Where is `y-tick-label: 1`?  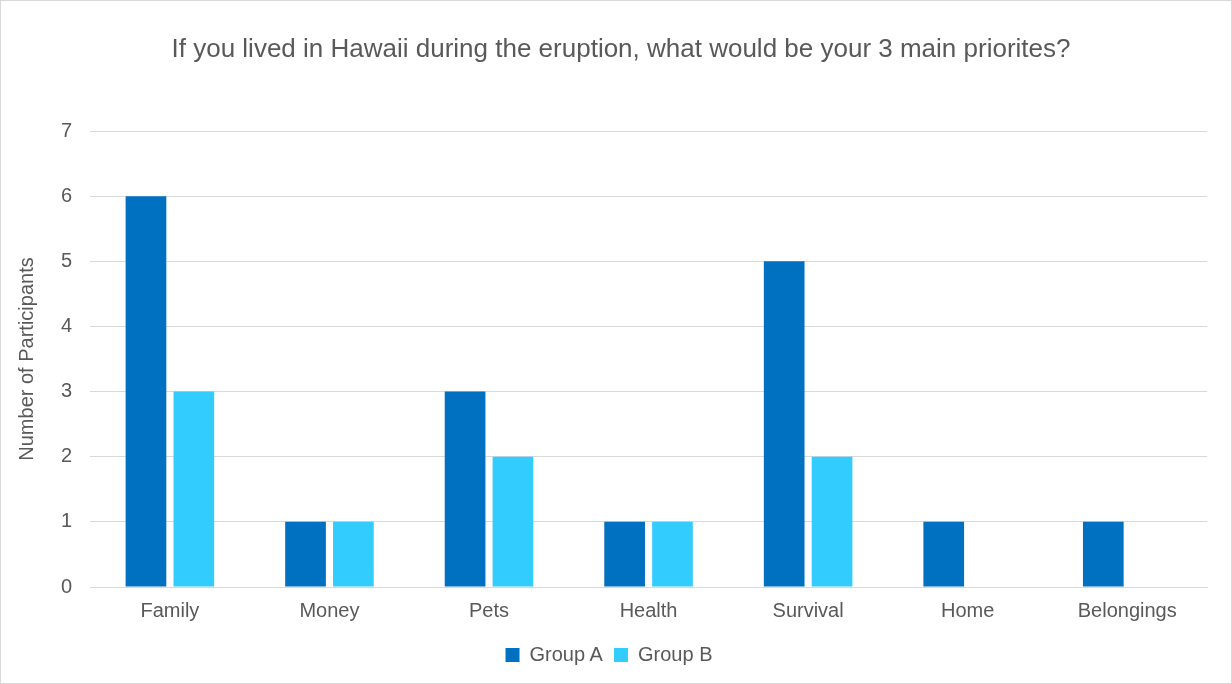 y-tick-label: 1 is located at coordinates (67, 520).